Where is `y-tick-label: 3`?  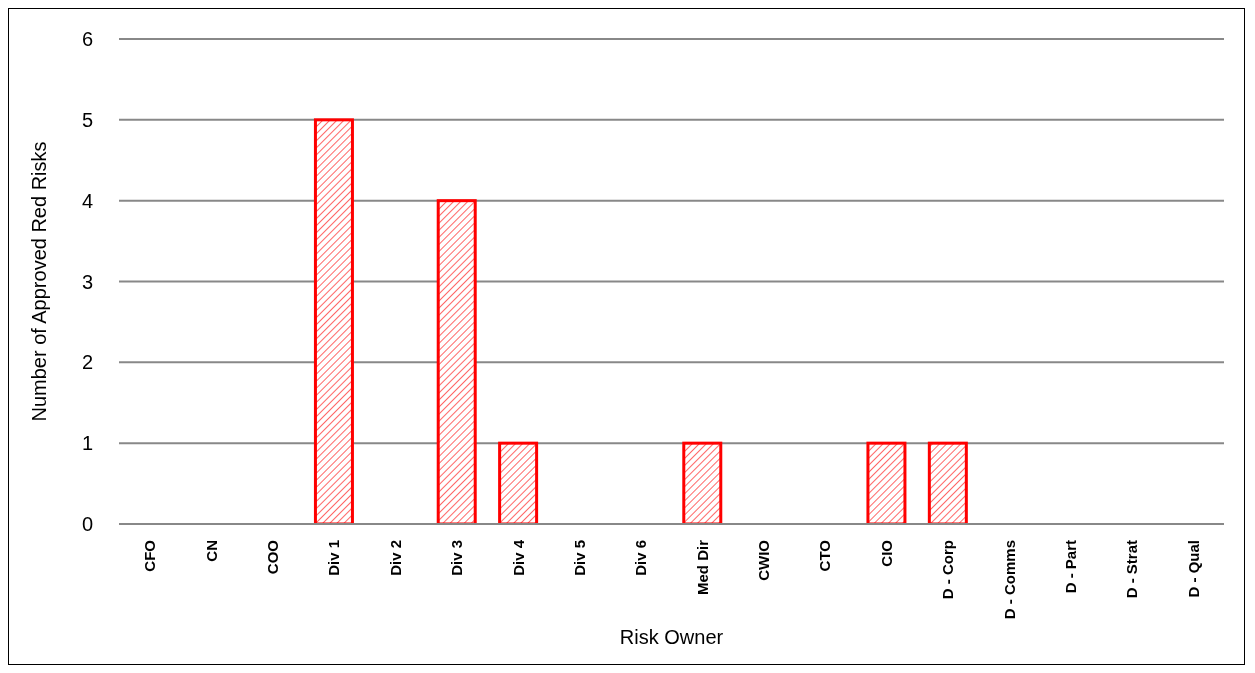 y-tick-label: 3 is located at coordinates (87, 281).